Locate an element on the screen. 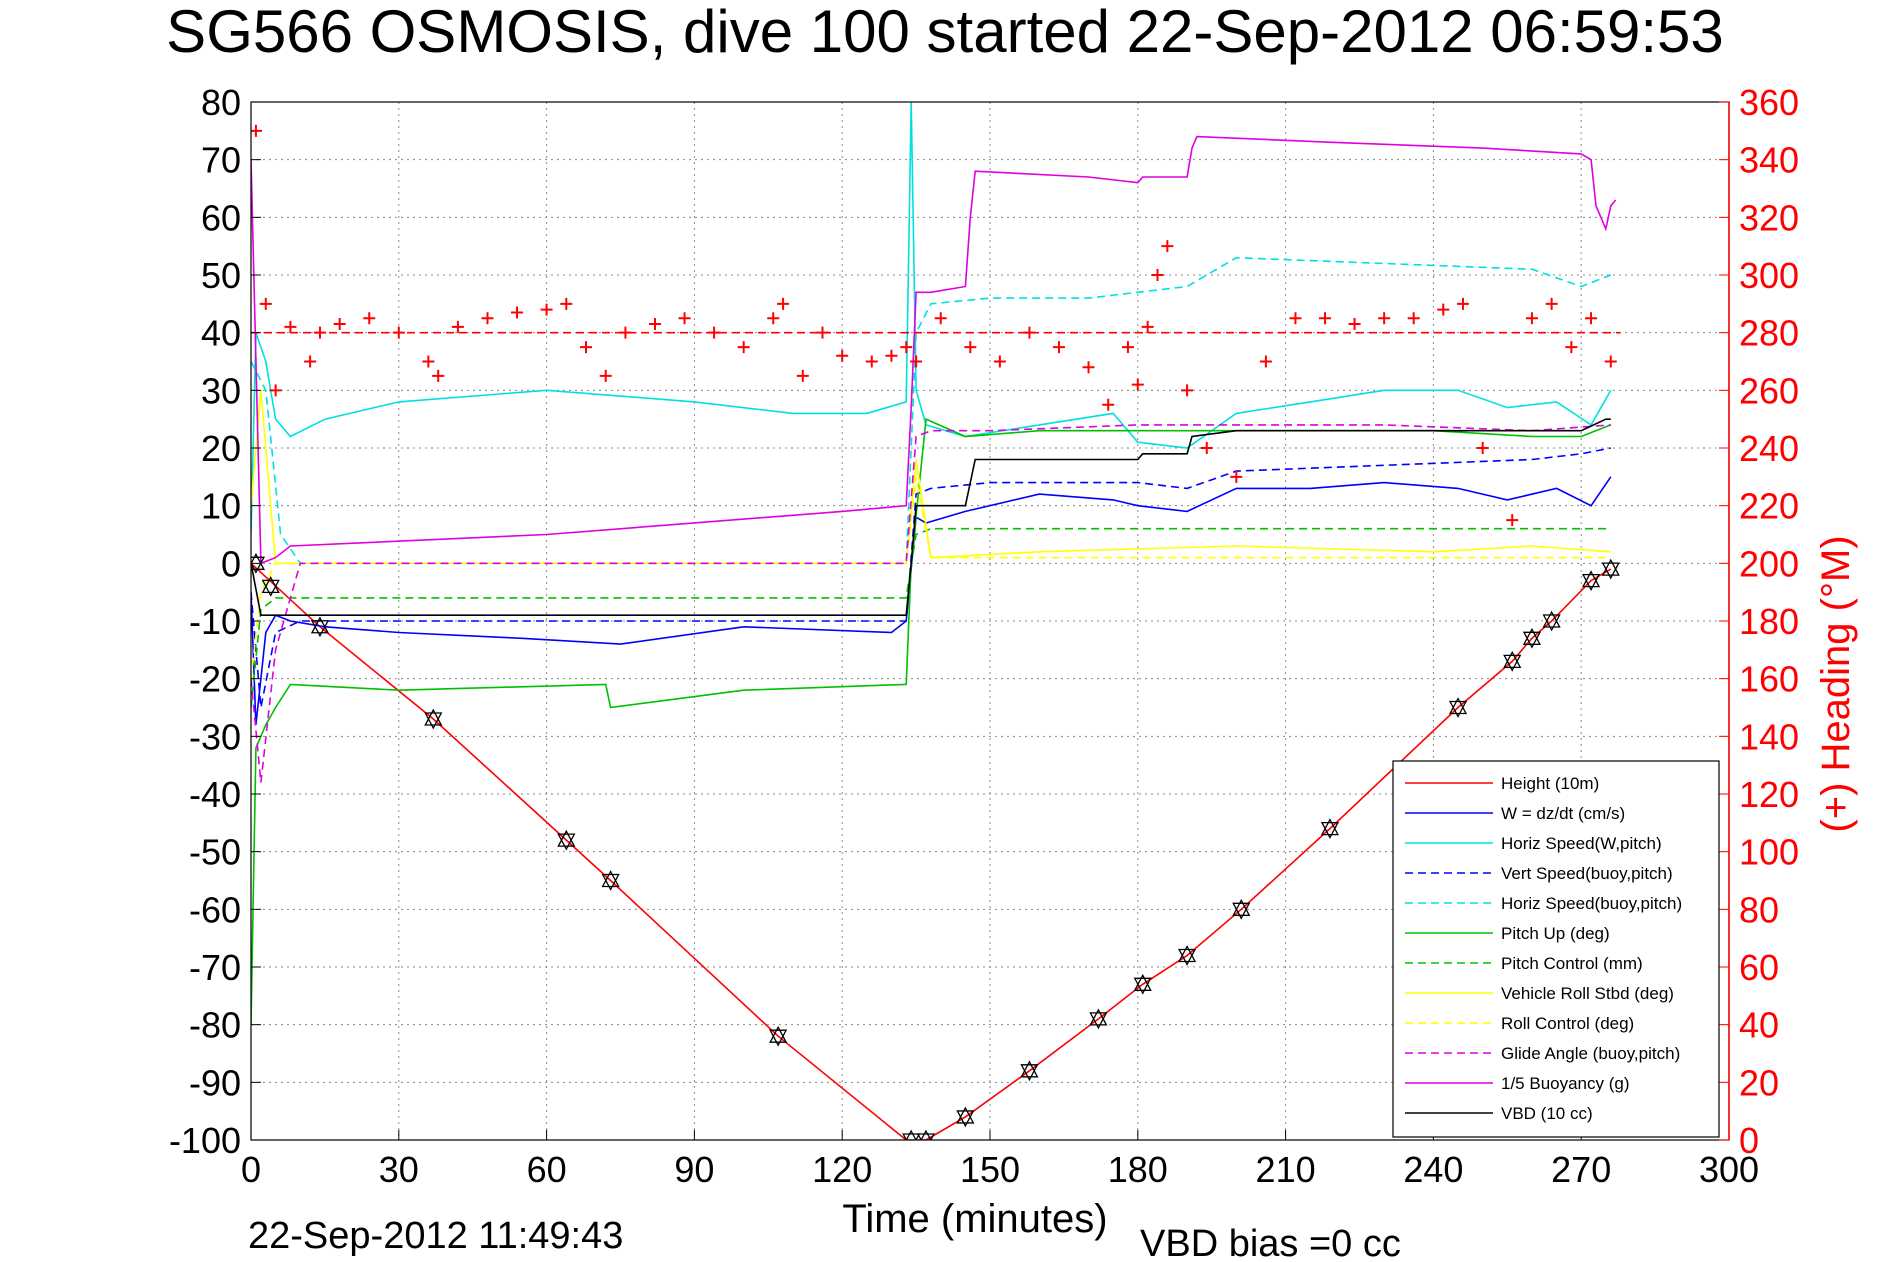  x-tick-label: 90 is located at coordinates (694, 1169).